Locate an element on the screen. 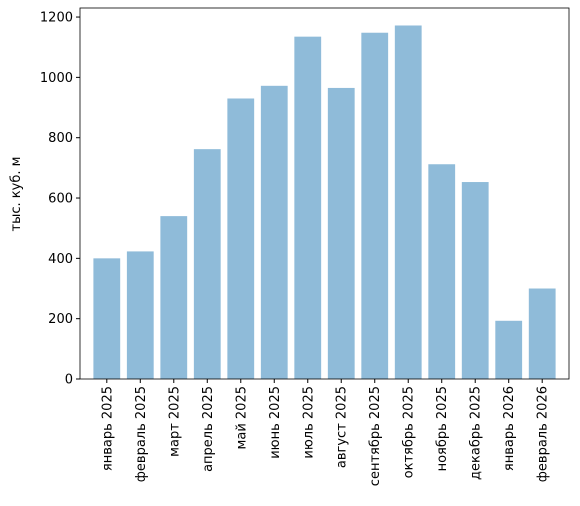 The width and height of the screenshot is (580, 506). x-tick-label: февраль 2025 is located at coordinates (141, 434).